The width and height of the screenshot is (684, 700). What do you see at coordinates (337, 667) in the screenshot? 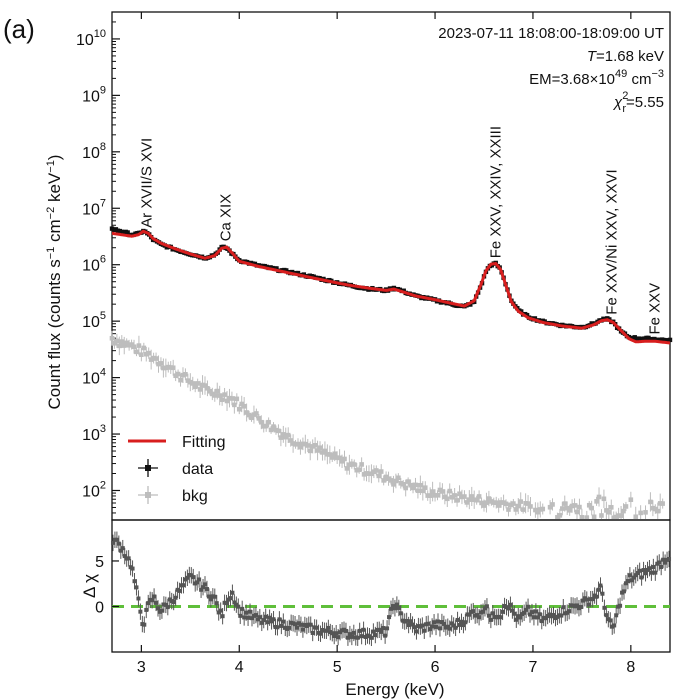
I see `x-tick-label: 5` at bounding box center [337, 667].